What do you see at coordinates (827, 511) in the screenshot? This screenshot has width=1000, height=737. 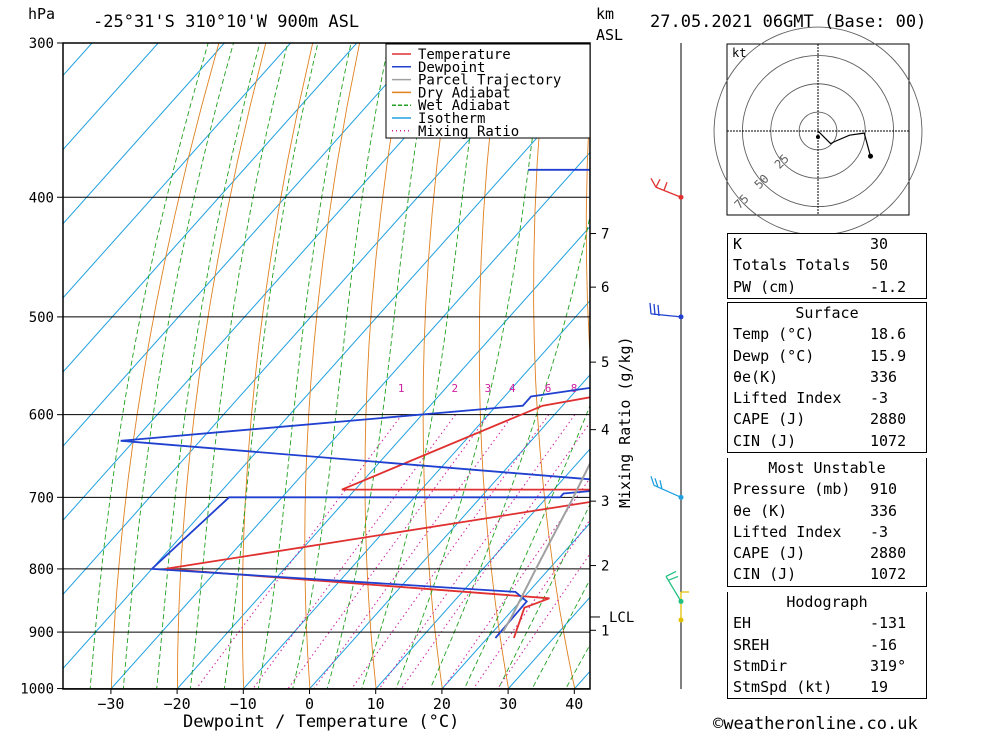 I see `mu-row: θe (K)336` at bounding box center [827, 511].